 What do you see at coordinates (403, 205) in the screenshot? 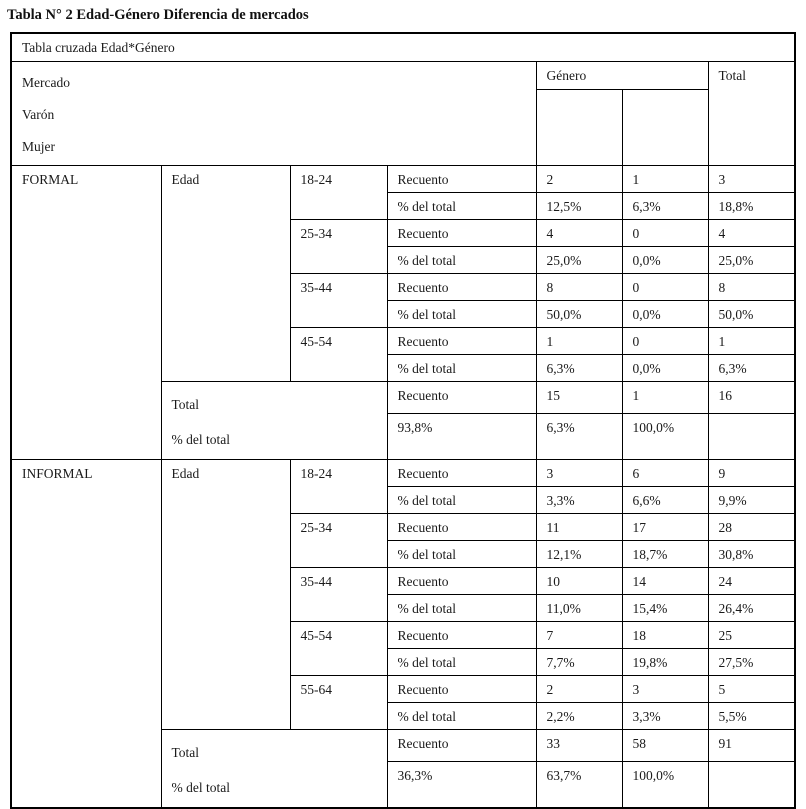
I see `percent-row: % del total 12,5% 6,3% 18,8%` at bounding box center [403, 205].